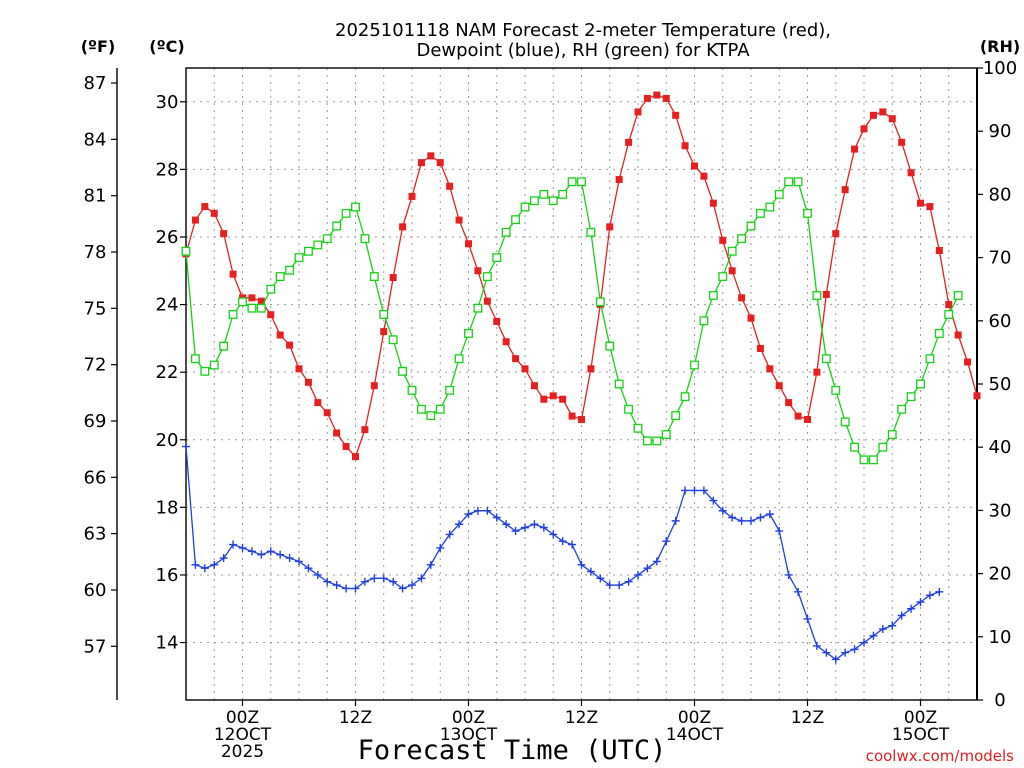  Describe the element at coordinates (95, 308) in the screenshot. I see `fahrenheit-tick-label: 75` at that location.